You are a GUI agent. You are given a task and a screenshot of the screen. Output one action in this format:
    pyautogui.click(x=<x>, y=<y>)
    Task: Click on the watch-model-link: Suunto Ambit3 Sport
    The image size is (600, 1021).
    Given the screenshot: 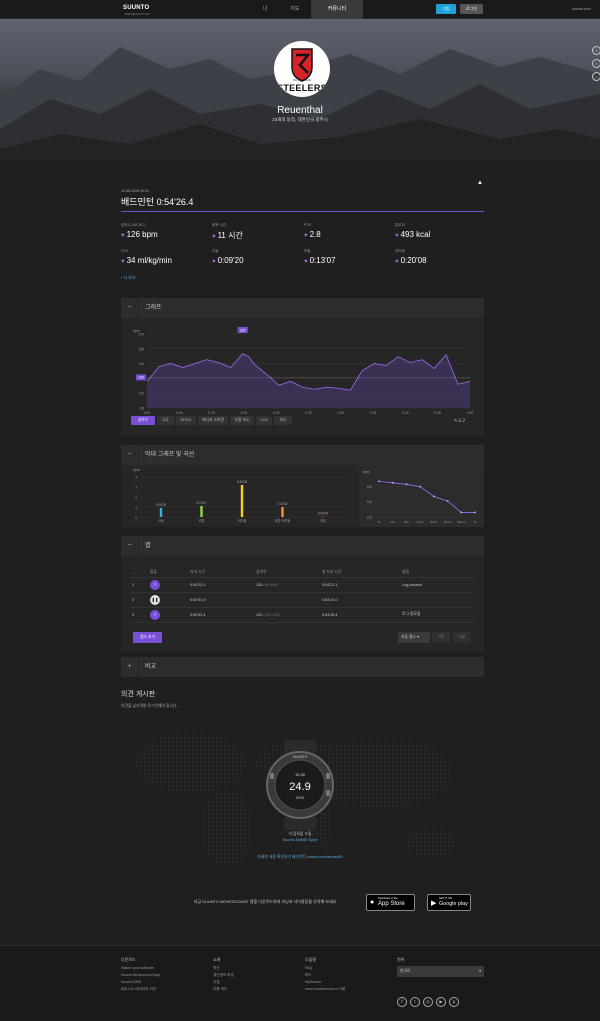 What is the action you would take?
    pyautogui.click(x=300, y=840)
    